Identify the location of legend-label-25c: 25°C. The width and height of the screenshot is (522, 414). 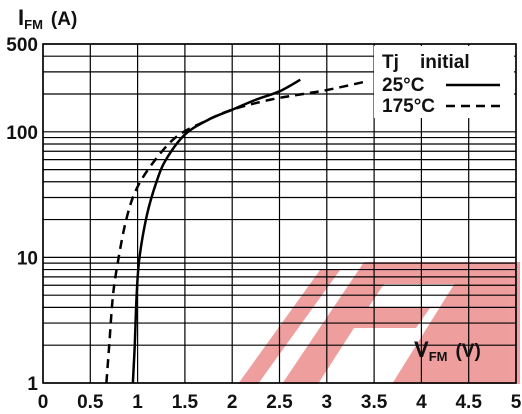
(403, 85).